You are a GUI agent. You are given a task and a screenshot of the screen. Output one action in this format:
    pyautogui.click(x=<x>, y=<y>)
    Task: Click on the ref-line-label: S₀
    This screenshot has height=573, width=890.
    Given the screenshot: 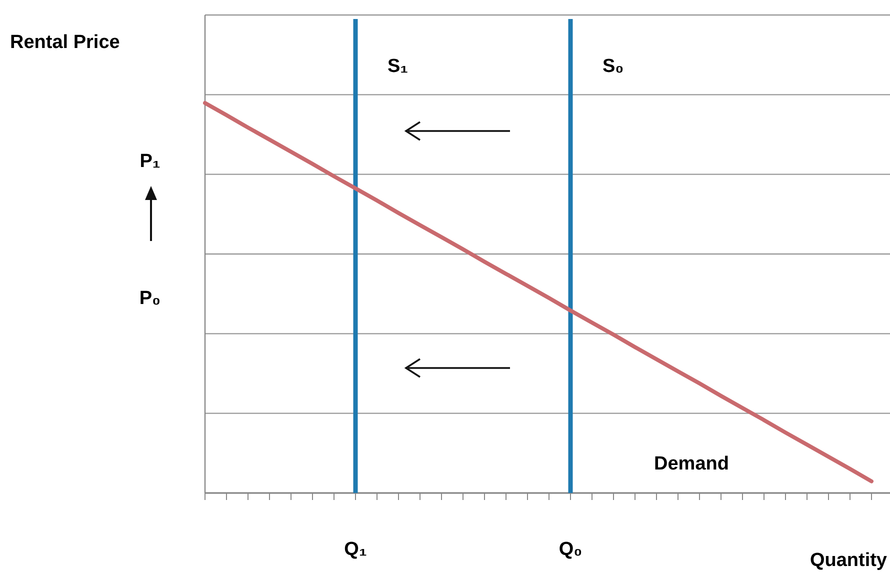 What is the action you would take?
    pyautogui.click(x=613, y=66)
    